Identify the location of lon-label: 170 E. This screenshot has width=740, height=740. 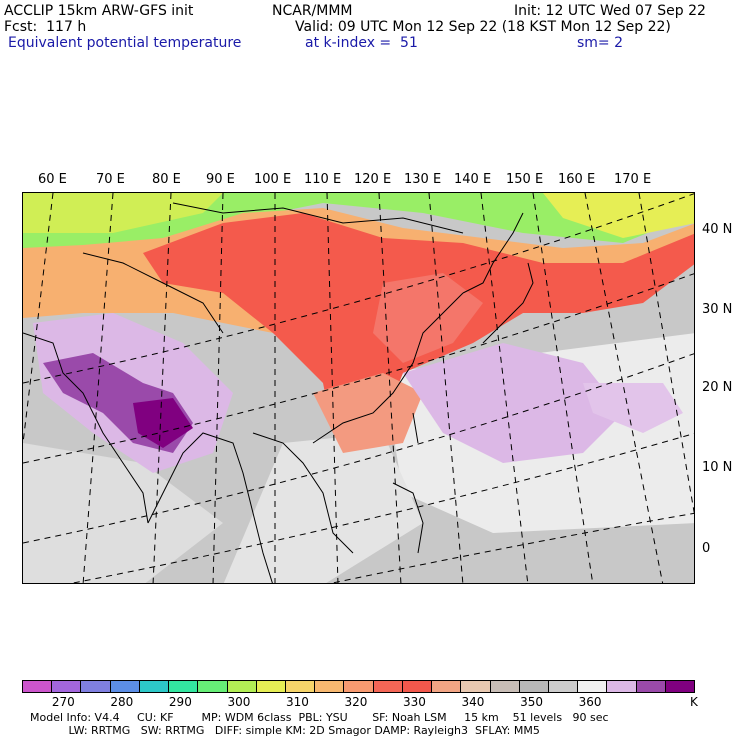
(633, 179).